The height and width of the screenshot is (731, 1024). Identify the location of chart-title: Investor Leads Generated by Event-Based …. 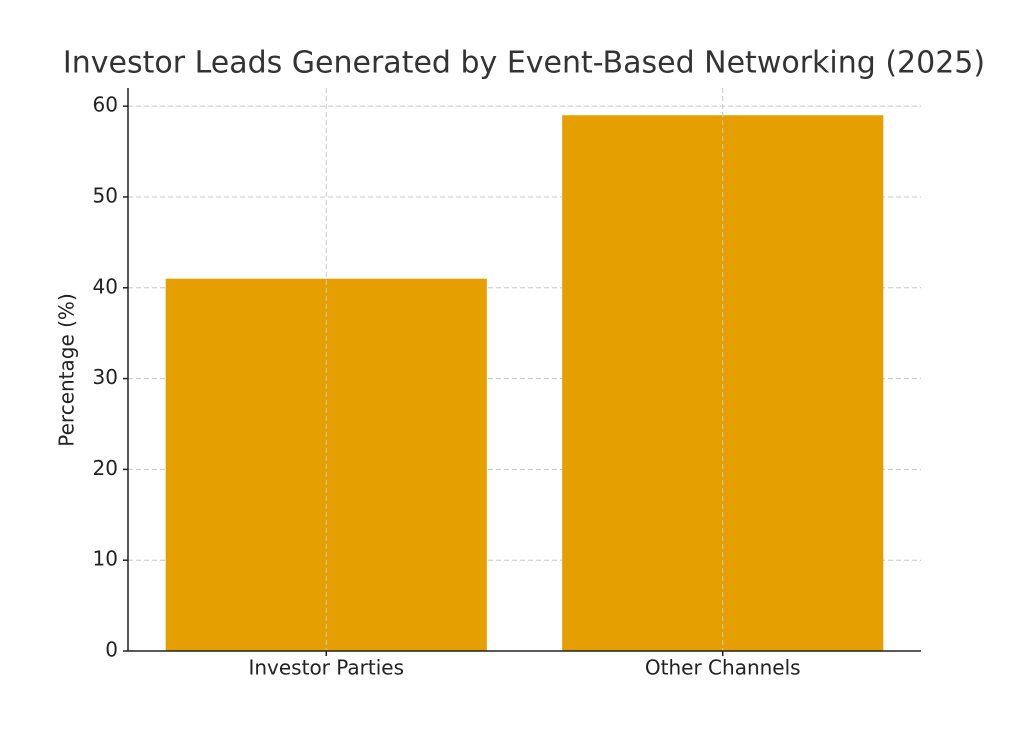
(524, 63).